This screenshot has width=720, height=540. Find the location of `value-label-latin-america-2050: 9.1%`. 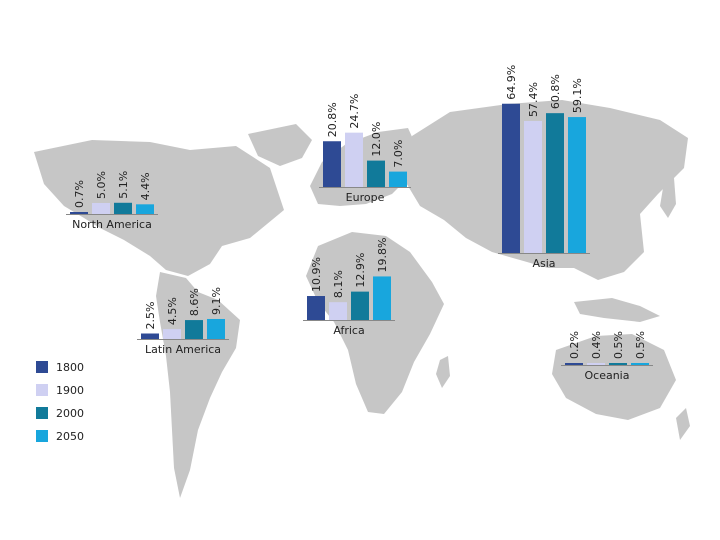

value-label-latin-america-2050: 9.1% is located at coordinates (216, 301).